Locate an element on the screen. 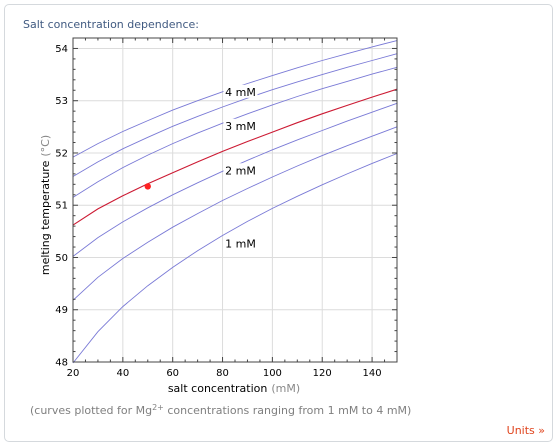 This screenshot has height=448, width=559. caption-sup: 2+ is located at coordinates (158, 407).